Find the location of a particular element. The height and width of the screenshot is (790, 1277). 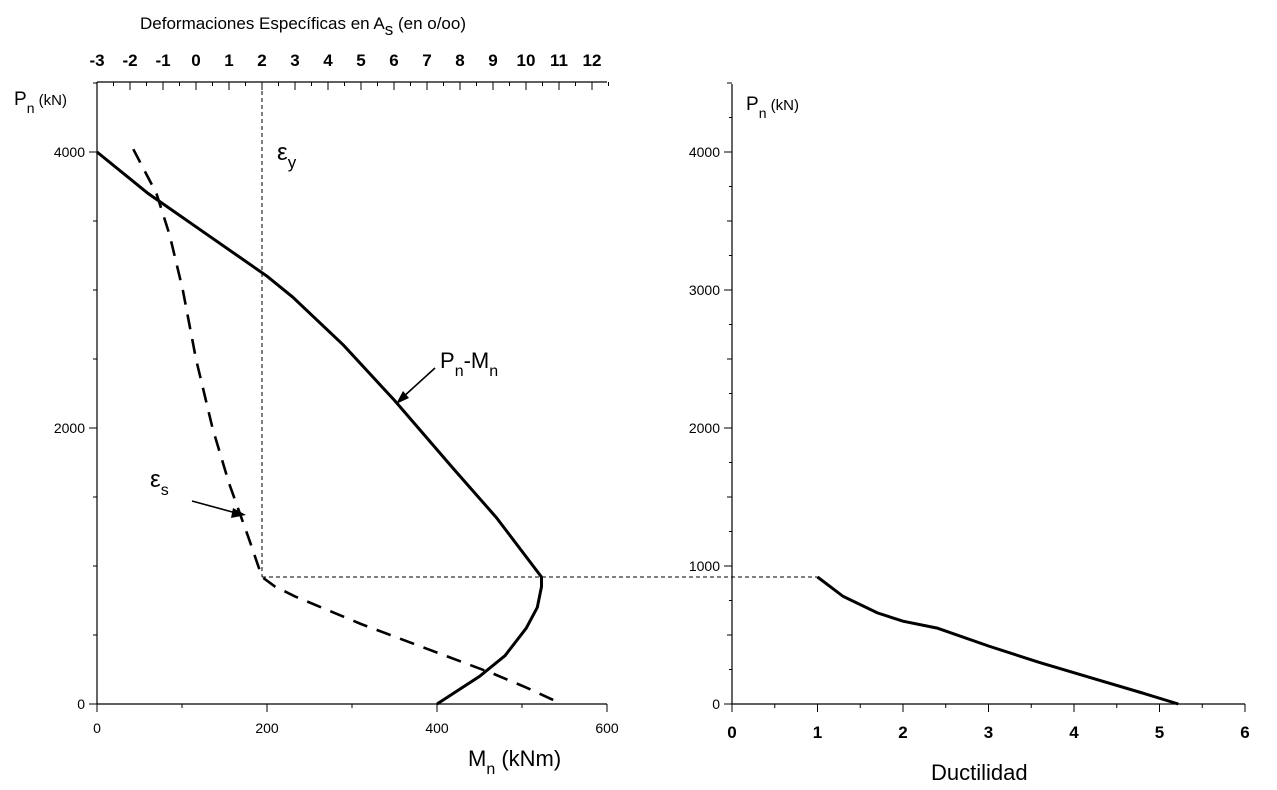

annotation-pn-mn: Pn-Mn is located at coordinates (447, 376).